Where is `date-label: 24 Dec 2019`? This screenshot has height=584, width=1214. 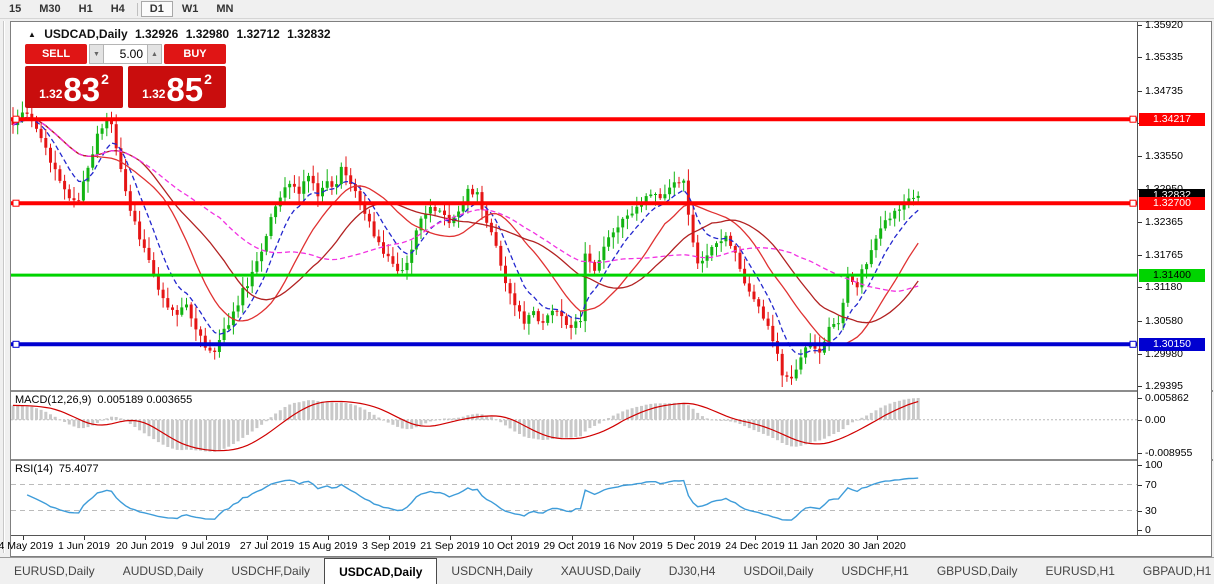
date-label: 24 Dec 2019 is located at coordinates (755, 546).